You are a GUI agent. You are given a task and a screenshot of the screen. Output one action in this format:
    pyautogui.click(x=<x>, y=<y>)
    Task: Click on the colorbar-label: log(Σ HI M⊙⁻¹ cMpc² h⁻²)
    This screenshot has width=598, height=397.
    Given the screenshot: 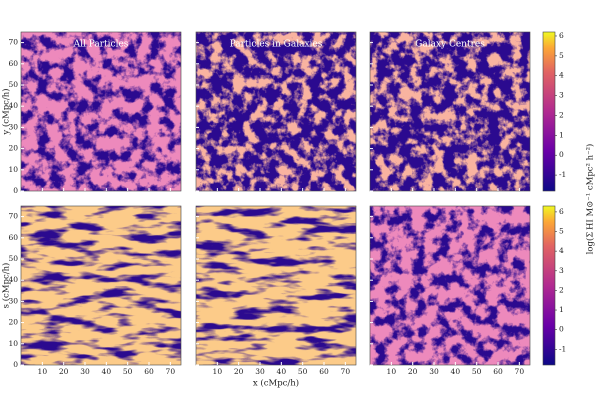 What is the action you would take?
    pyautogui.click(x=590, y=199)
    